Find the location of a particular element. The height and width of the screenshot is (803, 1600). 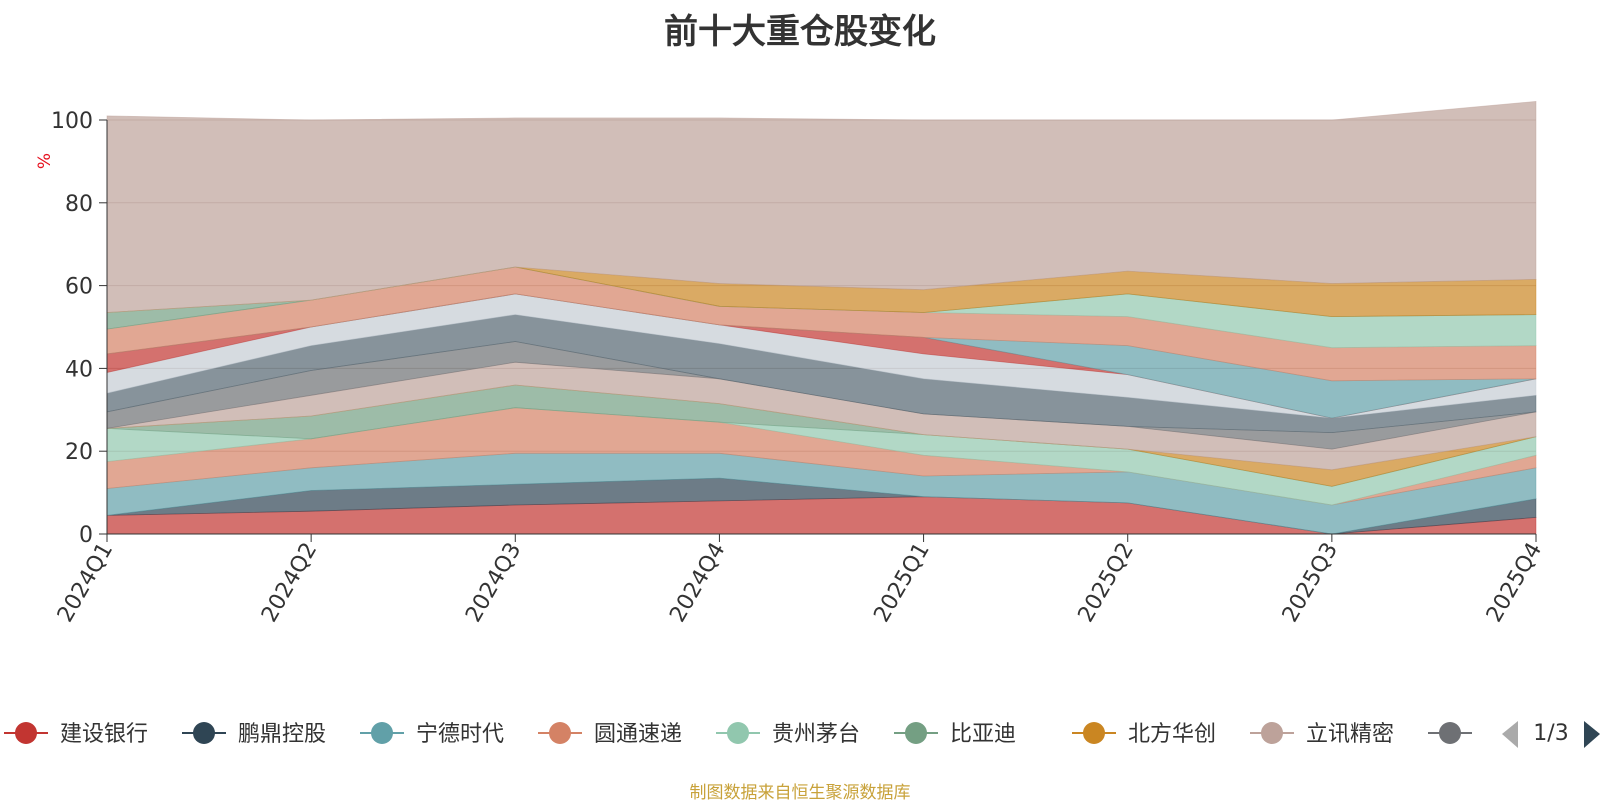

legend-label: 鹏鼎控股 is located at coordinates (282, 734).